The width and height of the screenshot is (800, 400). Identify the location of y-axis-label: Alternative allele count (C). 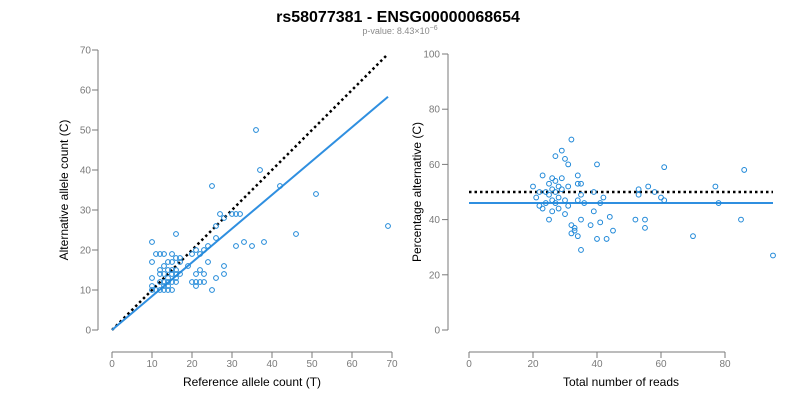
(64, 190).